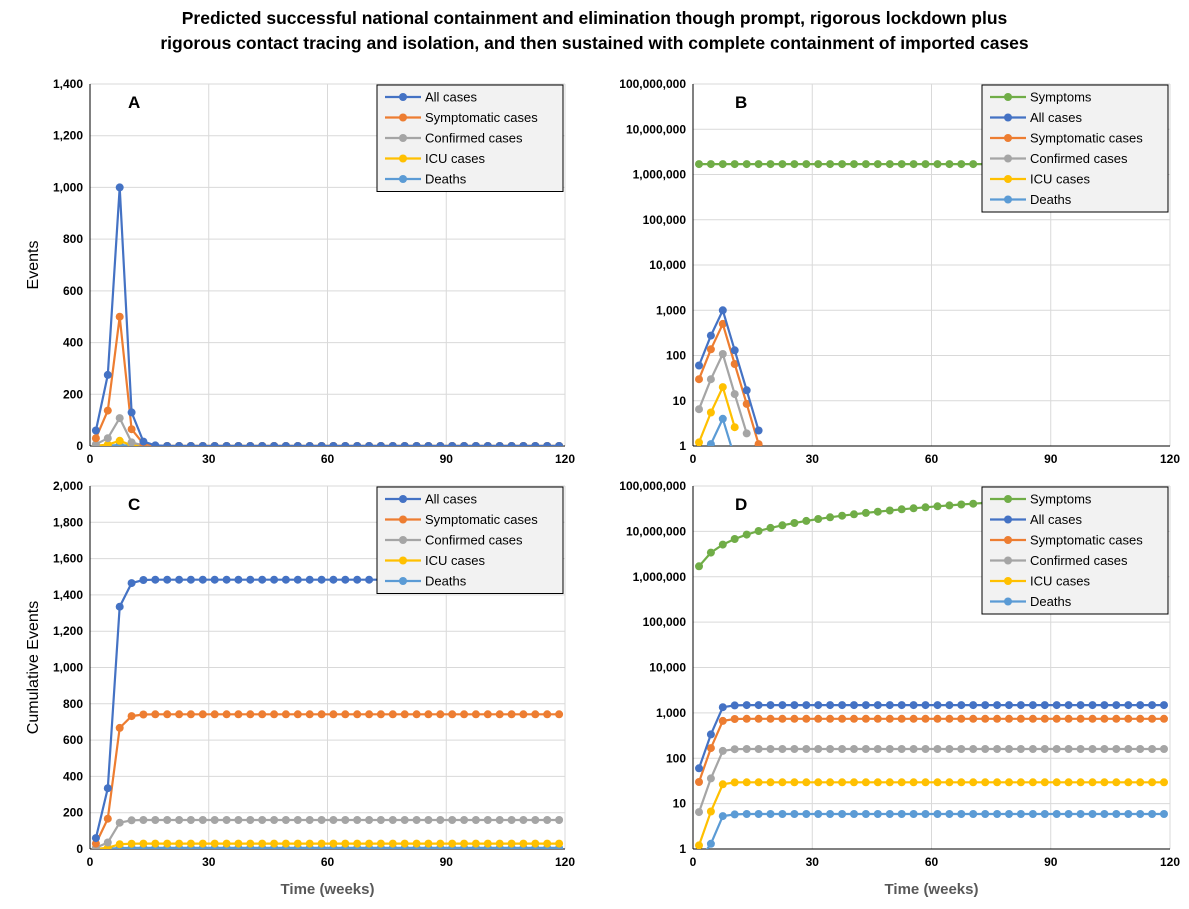  What do you see at coordinates (68, 559) in the screenshot?
I see `y-tick-label: 1,600` at bounding box center [68, 559].